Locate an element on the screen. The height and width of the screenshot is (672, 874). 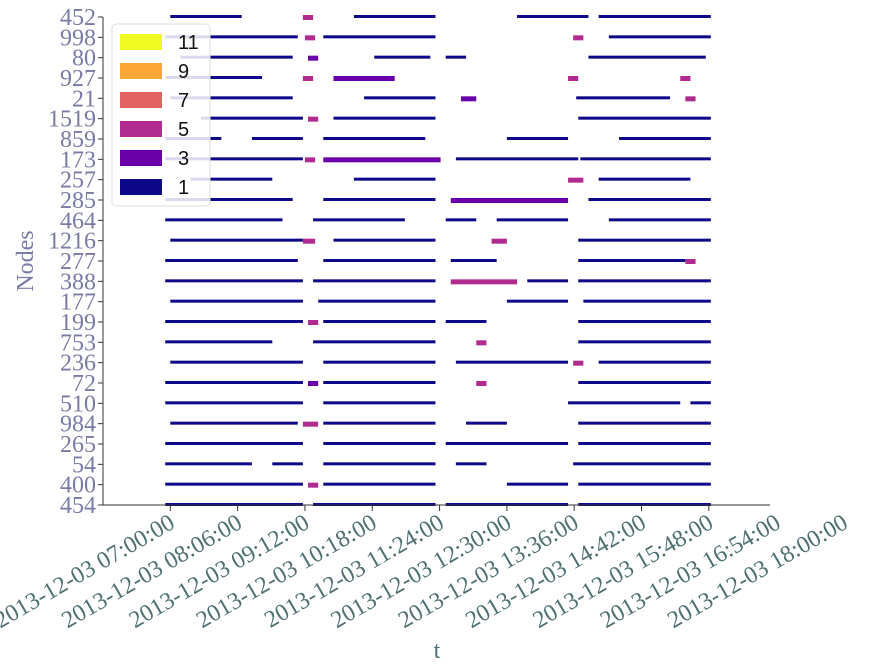
y-tick-label: 1216 is located at coordinates (72, 242).